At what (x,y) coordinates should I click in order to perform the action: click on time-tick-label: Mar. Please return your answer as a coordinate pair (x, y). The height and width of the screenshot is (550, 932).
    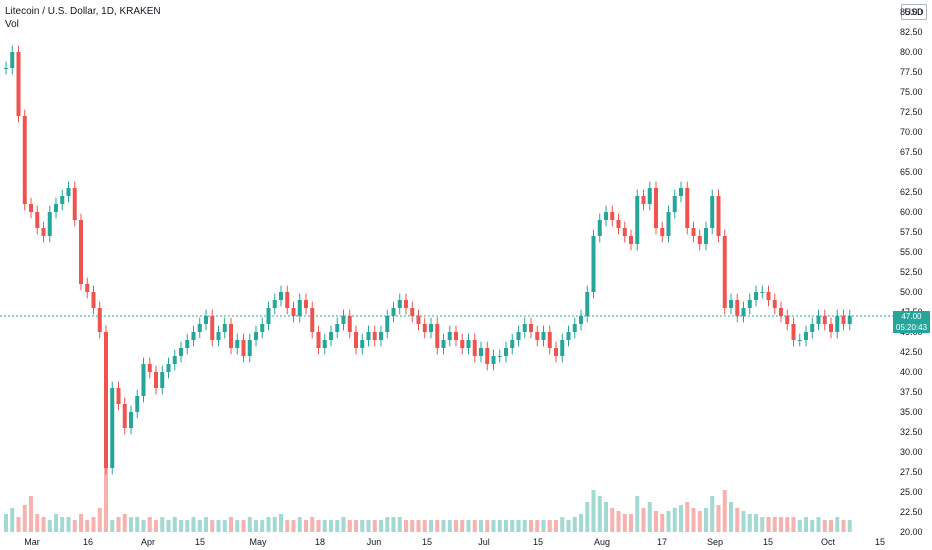
    Looking at the image, I should click on (32, 542).